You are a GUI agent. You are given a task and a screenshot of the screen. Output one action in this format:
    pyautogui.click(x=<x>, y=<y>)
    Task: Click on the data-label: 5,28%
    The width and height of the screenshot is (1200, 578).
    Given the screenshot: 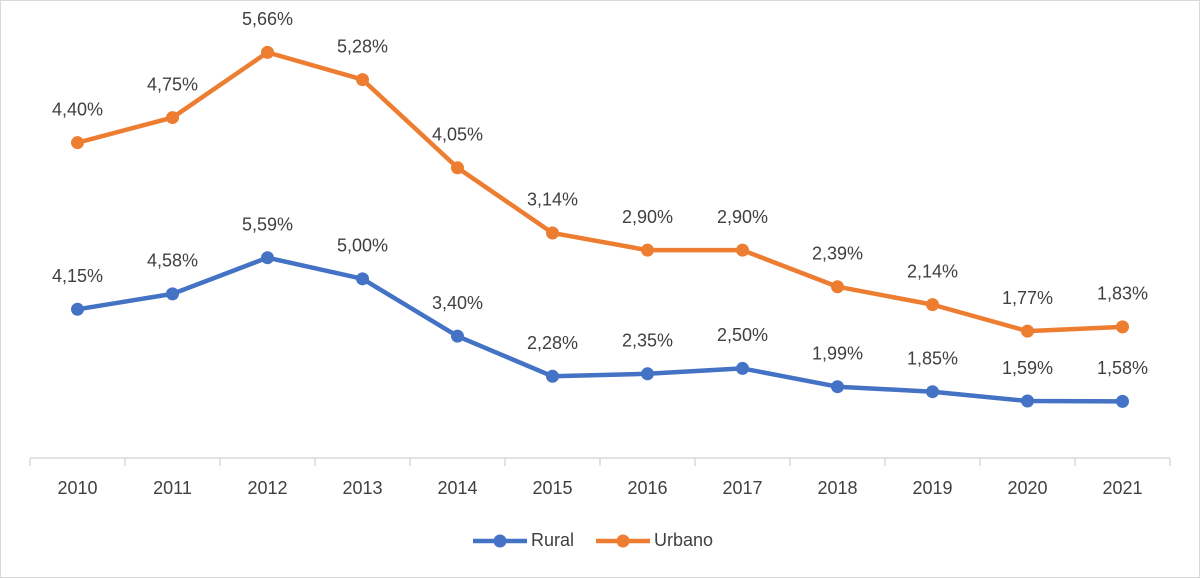 What is the action you would take?
    pyautogui.click(x=362, y=46)
    